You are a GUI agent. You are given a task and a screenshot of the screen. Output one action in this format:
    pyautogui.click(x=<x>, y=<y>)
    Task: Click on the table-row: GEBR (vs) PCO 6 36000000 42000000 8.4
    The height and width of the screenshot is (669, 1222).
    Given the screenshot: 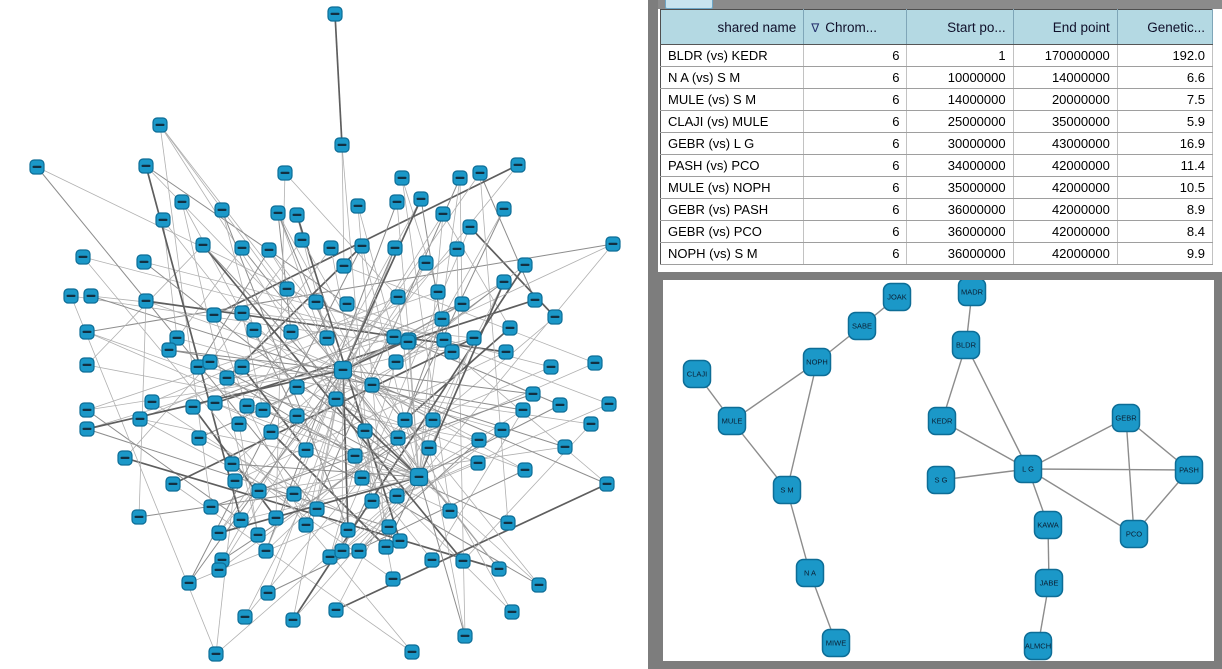 What is the action you would take?
    pyautogui.click(x=937, y=231)
    